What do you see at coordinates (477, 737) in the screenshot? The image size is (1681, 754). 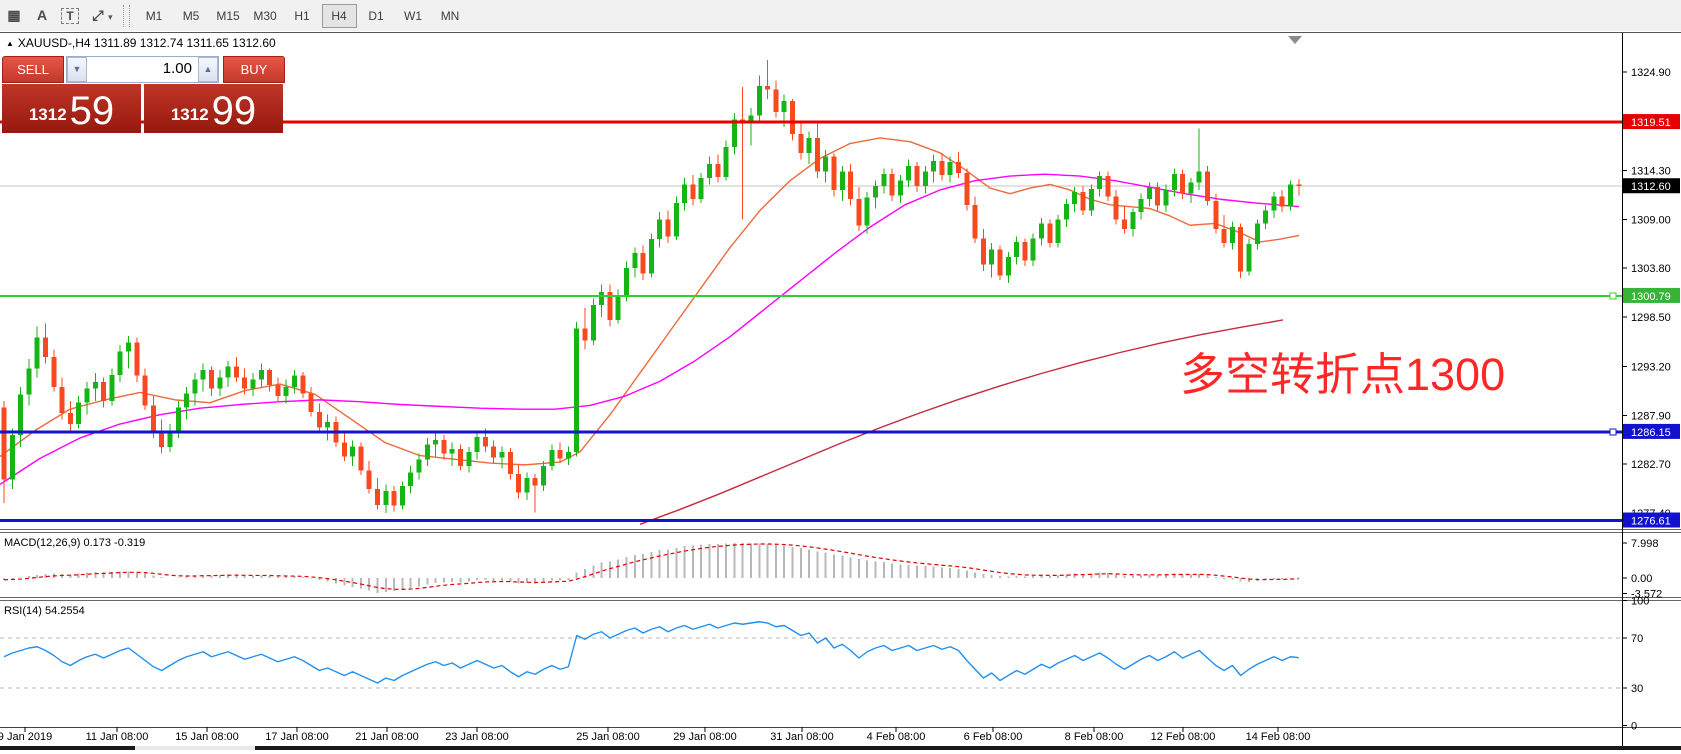 I see `svg-text: 23 Jan 08:00` at bounding box center [477, 737].